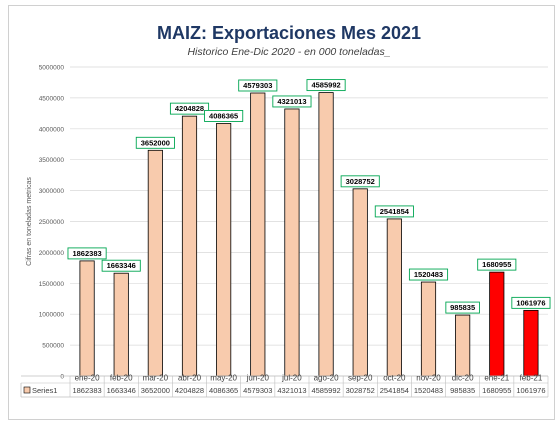 This screenshot has height=424, width=559. Describe the element at coordinates (190, 378) in the screenshot. I see `x-tick-label: abr-20` at that location.